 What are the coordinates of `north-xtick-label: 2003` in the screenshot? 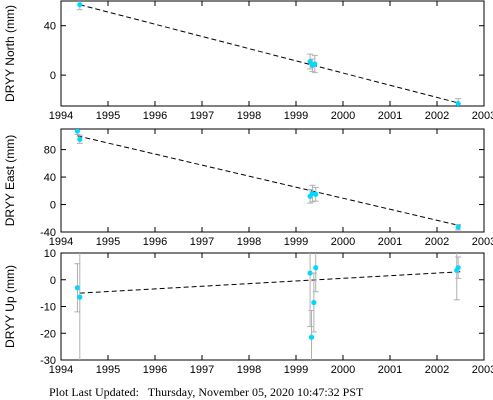 It's located at (482, 116).